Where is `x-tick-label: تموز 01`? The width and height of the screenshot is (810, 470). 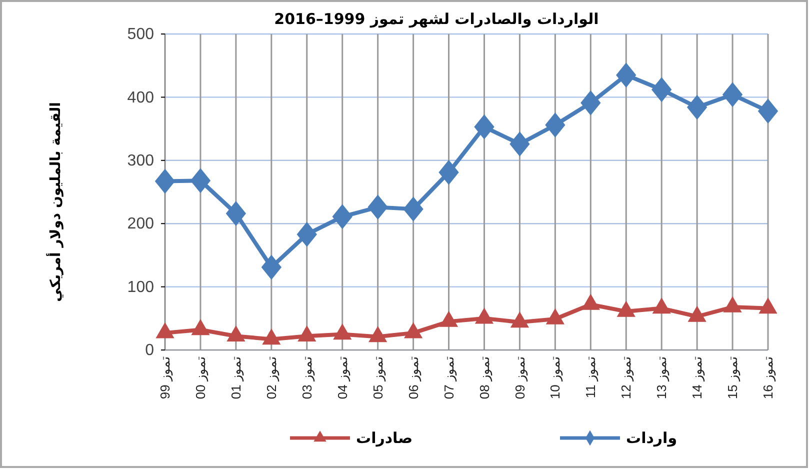 x-tick-label: تموز 01 is located at coordinates (236, 378).